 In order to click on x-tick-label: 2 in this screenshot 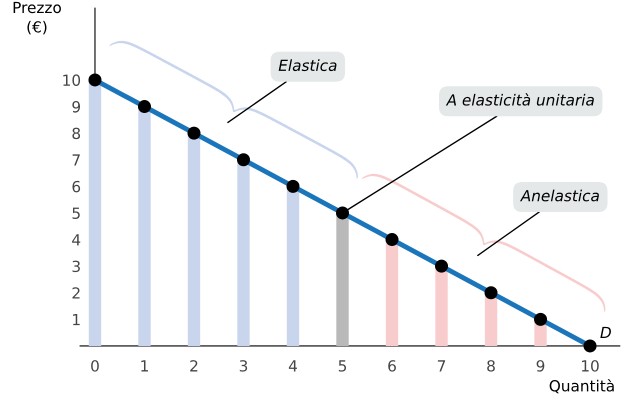, I will do `click(194, 366)`.